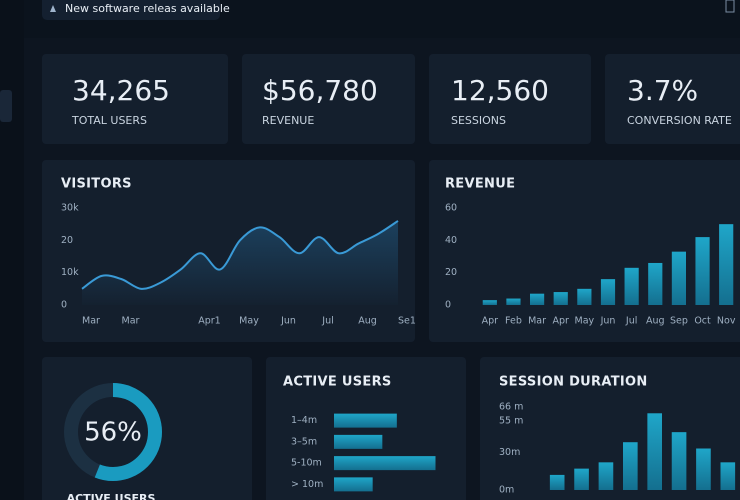 The image size is (740, 500). What do you see at coordinates (730, 6) in the screenshot?
I see `top-icon` at bounding box center [730, 6].